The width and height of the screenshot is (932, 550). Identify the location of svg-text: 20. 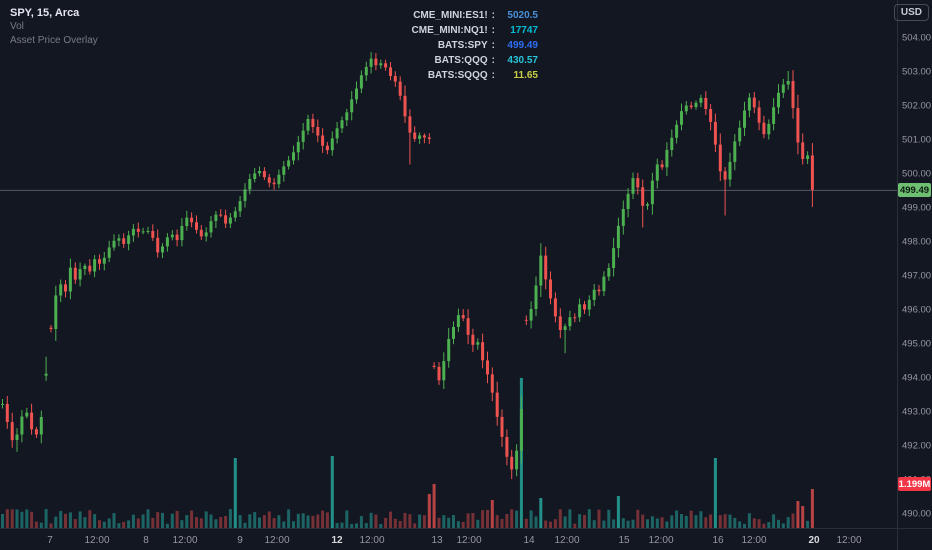
(814, 540).